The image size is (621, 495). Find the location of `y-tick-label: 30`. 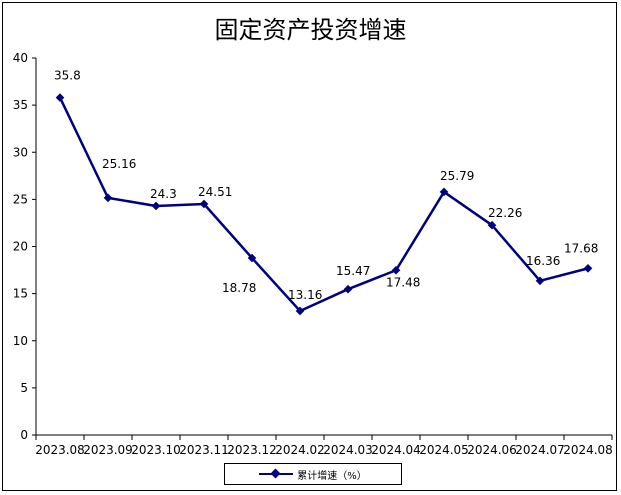

y-tick-label: 30 is located at coordinates (20, 152).